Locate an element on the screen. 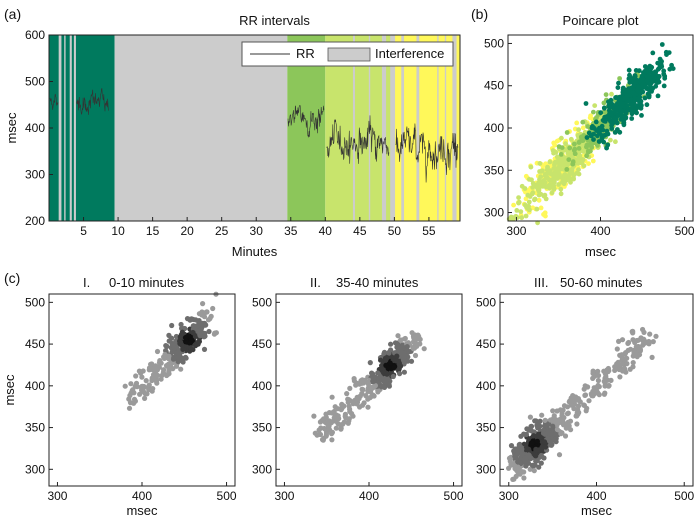 Image resolution: width=700 pixels, height=522 pixels. x-tick-label: 500 is located at coordinates (227, 496).